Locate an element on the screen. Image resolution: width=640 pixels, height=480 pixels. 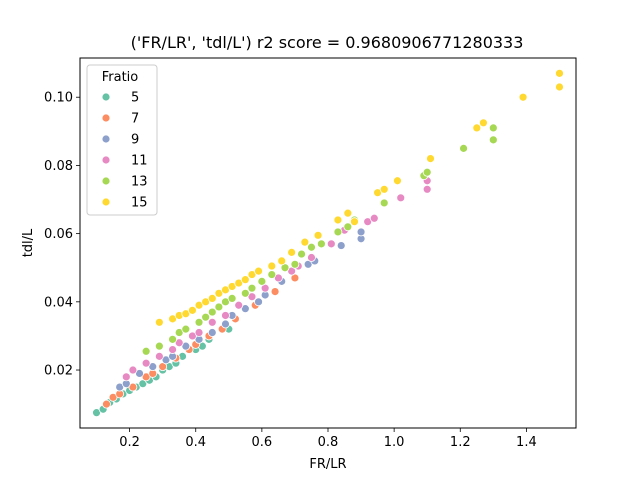
x-tick-label: 0.6 is located at coordinates (262, 442).